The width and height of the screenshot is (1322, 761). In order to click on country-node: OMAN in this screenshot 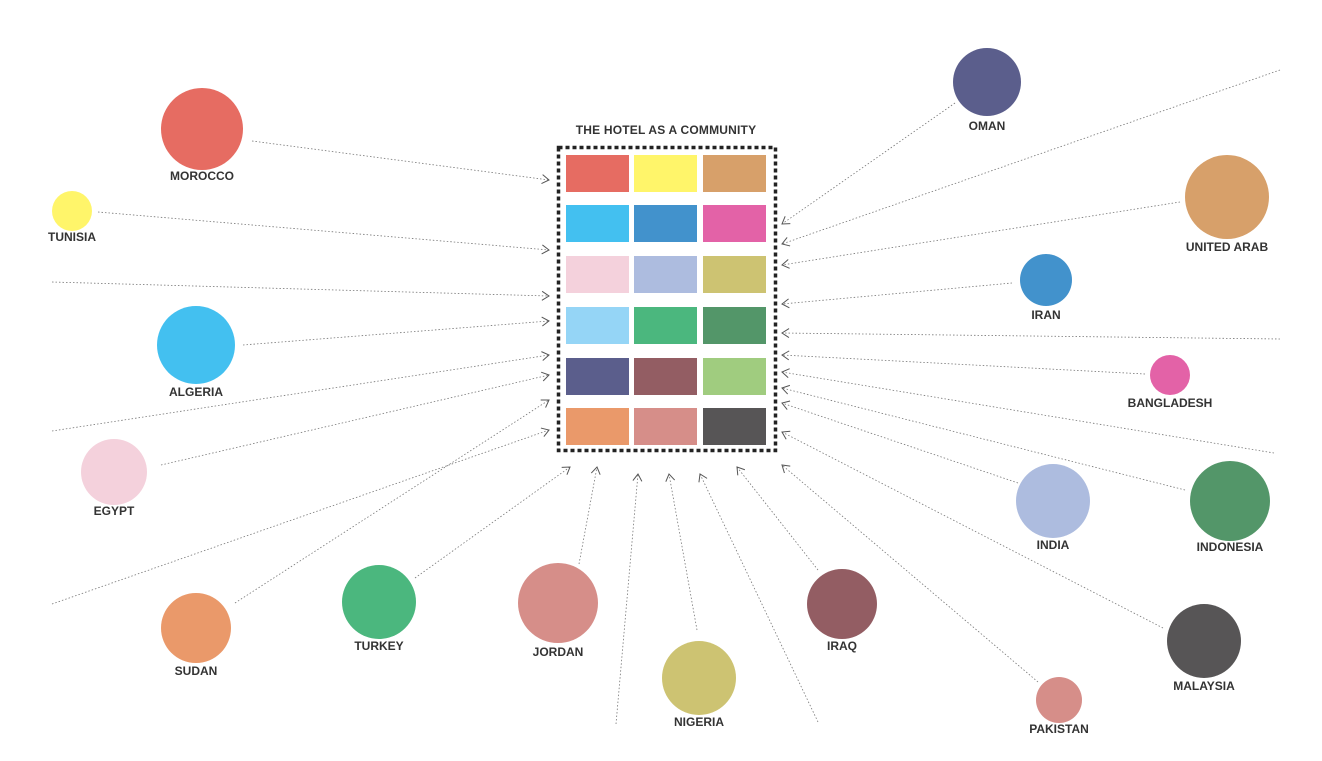, I will do `click(987, 90)`.